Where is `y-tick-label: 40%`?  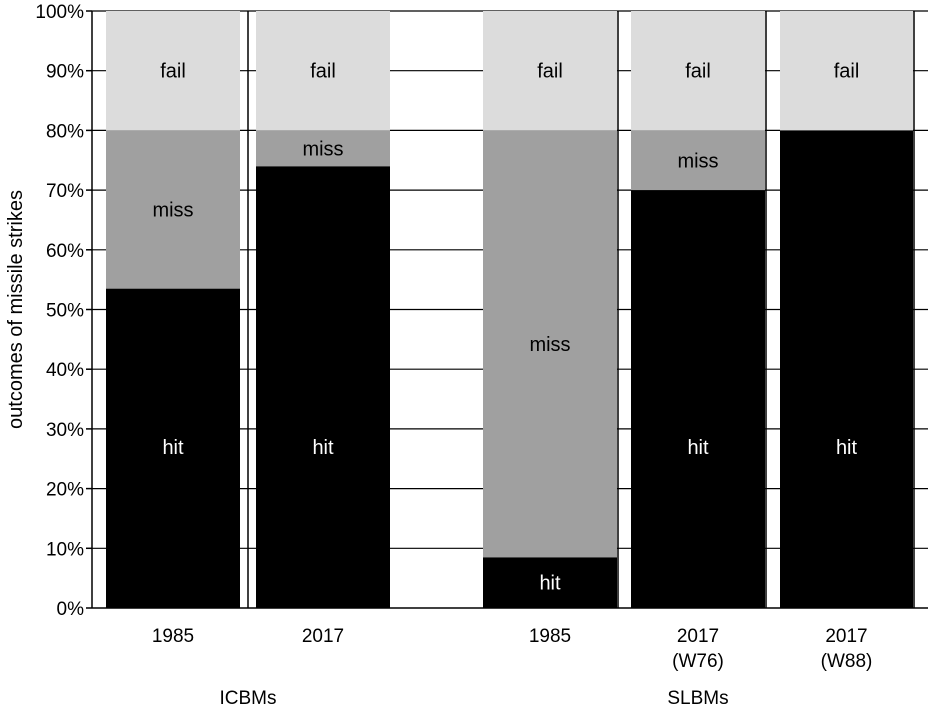
y-tick-label: 40% is located at coordinates (65, 370).